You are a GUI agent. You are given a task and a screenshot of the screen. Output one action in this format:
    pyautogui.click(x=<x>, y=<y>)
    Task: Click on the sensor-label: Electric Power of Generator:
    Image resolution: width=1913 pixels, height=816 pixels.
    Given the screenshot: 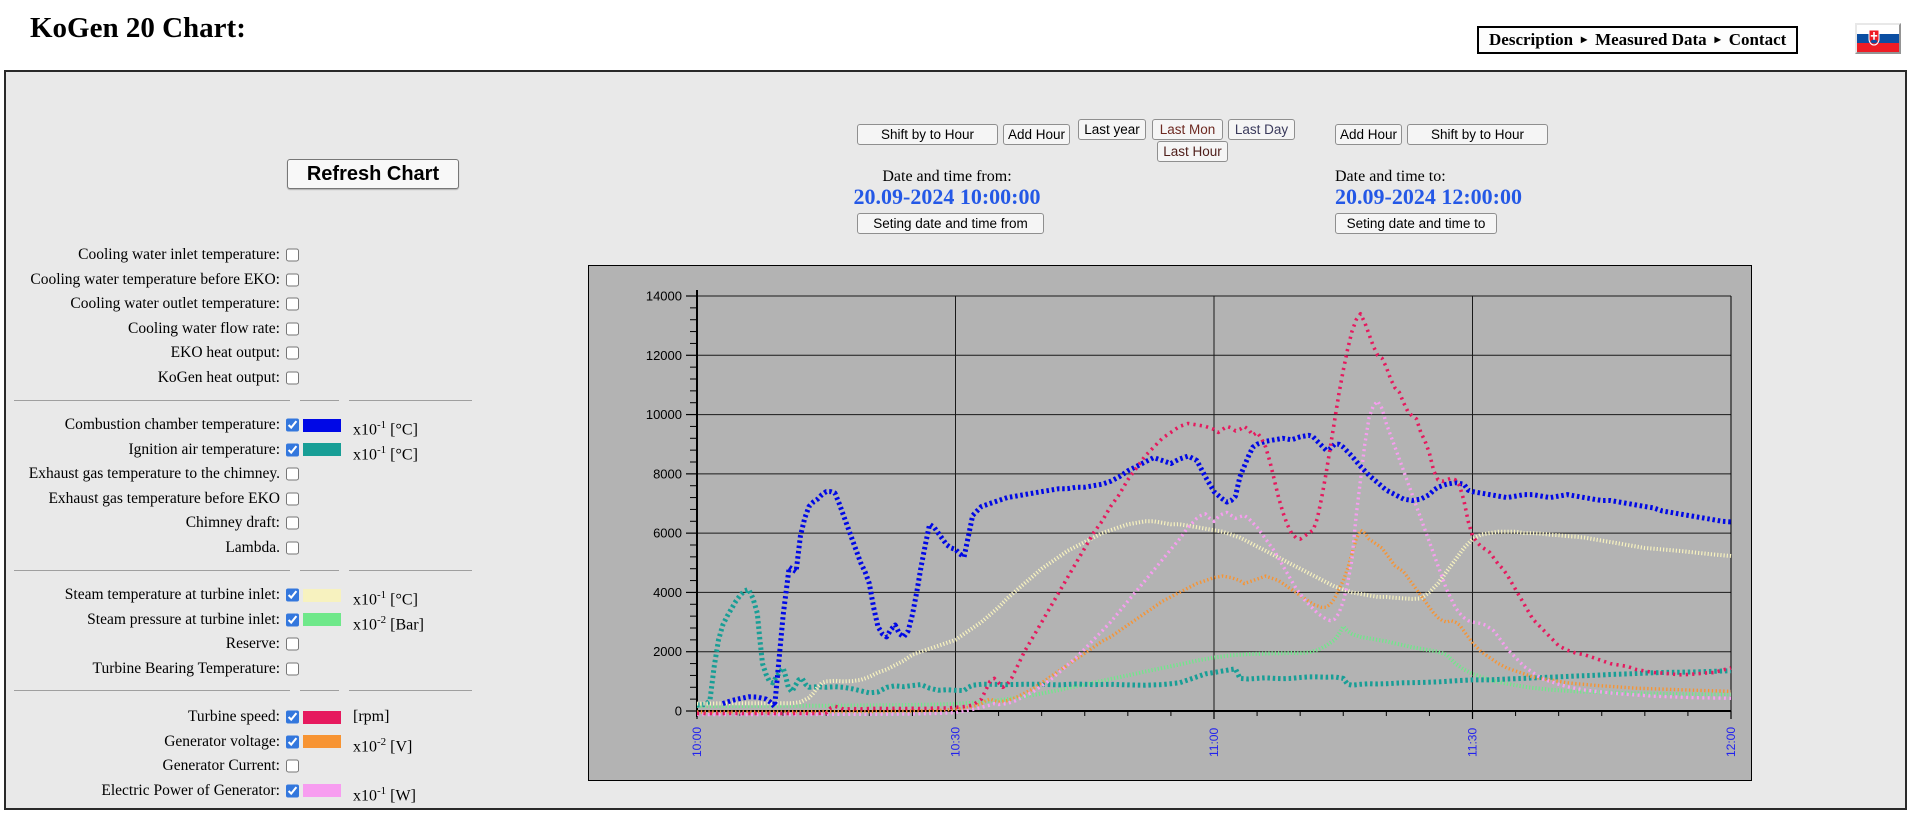 What is the action you would take?
    pyautogui.click(x=190, y=790)
    